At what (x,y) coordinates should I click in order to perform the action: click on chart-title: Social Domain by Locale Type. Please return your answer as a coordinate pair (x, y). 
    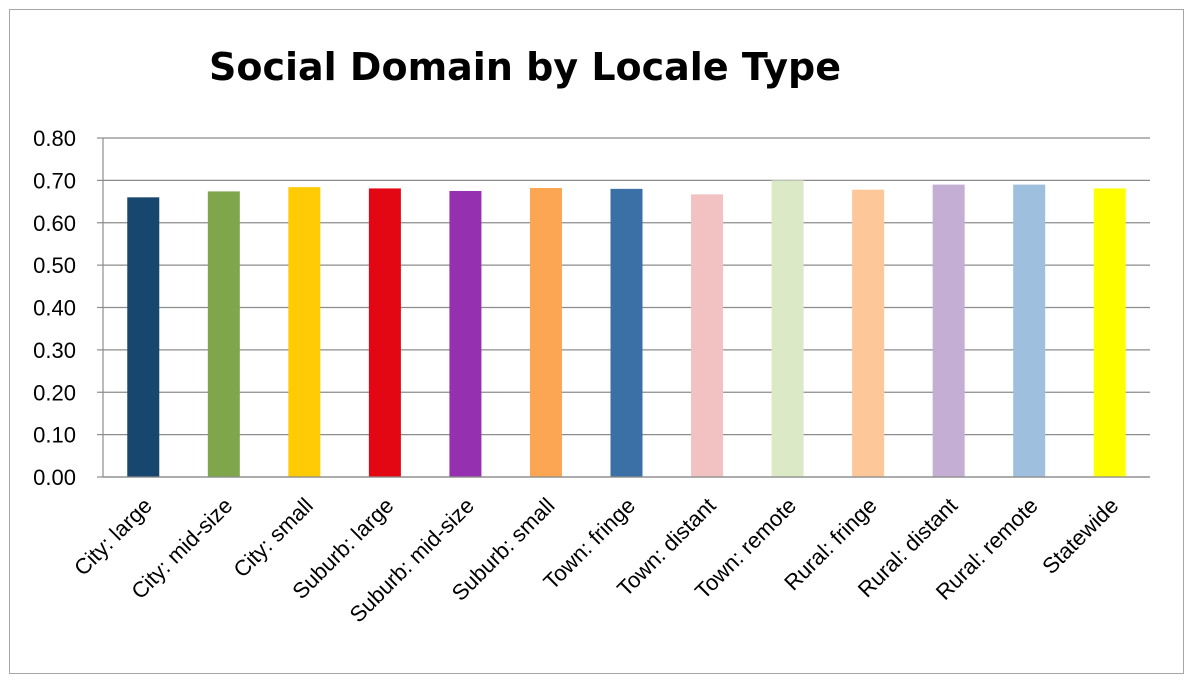
    Looking at the image, I should click on (525, 67).